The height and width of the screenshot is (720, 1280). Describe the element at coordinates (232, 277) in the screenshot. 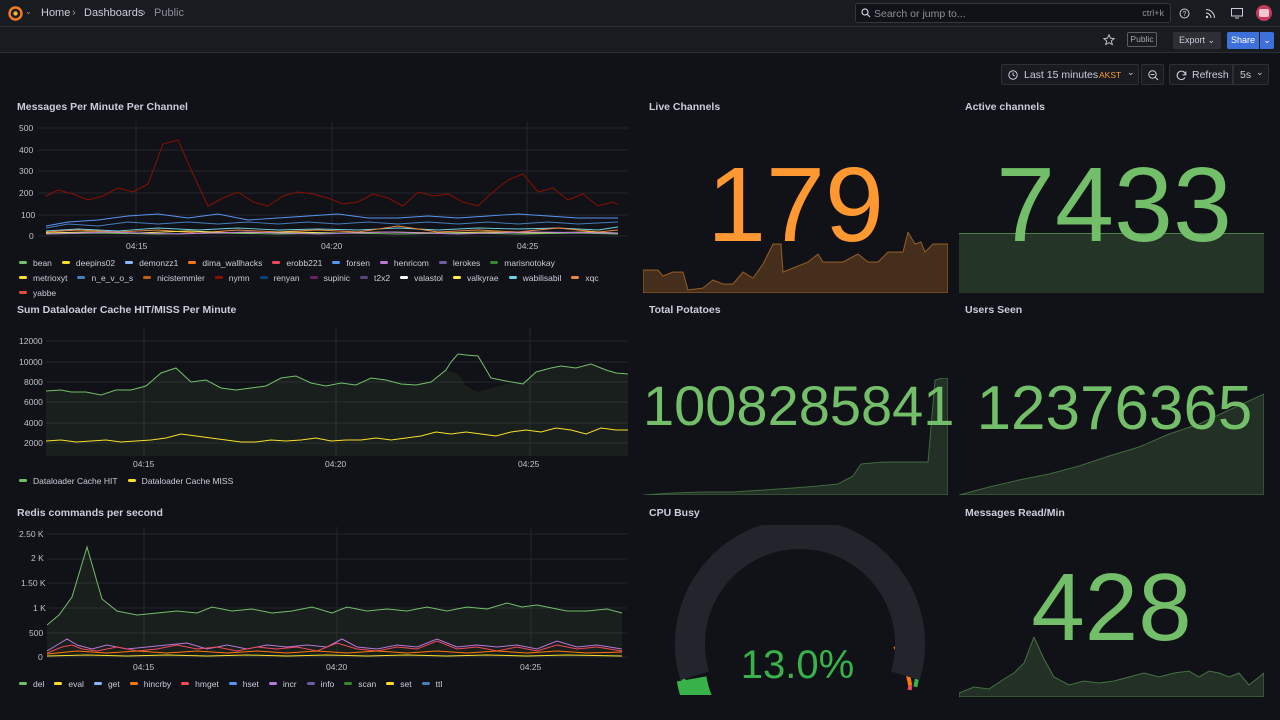

I see `legend-item: nymn` at that location.